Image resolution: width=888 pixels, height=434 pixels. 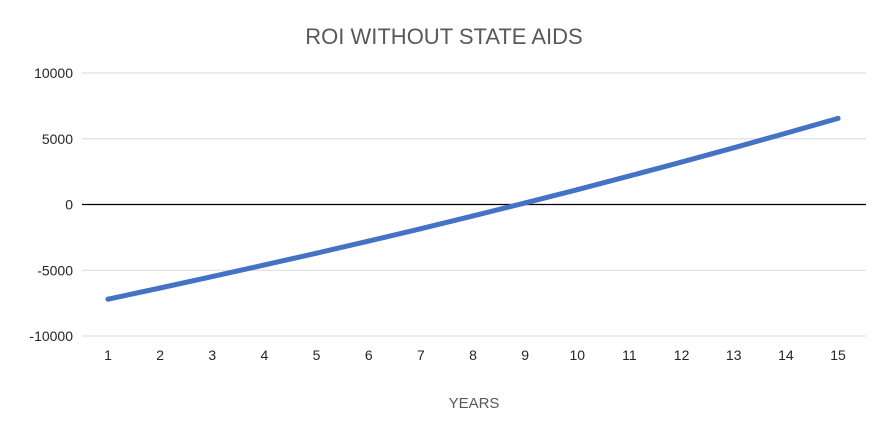 I want to click on x-tick-label: 8, so click(x=473, y=355).